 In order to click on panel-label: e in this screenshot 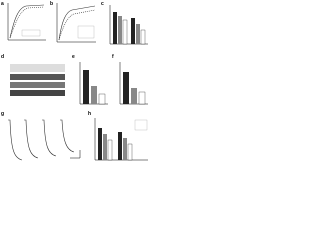, I will do `click(73, 57)`.